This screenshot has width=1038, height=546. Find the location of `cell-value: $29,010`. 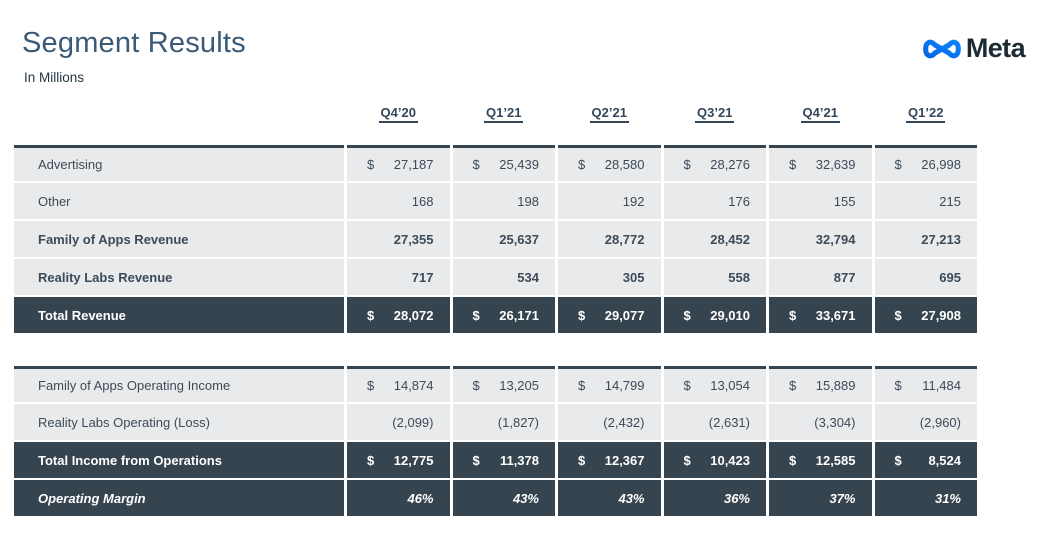

cell-value: $29,010 is located at coordinates (714, 315).